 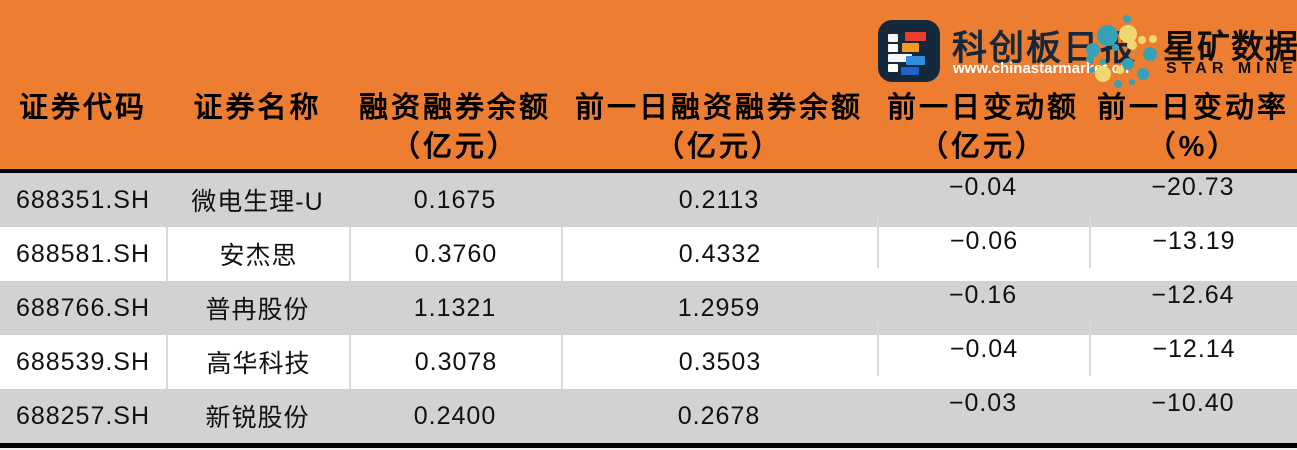 I want to click on kcb-daily-logo-icon, so click(x=909, y=51).